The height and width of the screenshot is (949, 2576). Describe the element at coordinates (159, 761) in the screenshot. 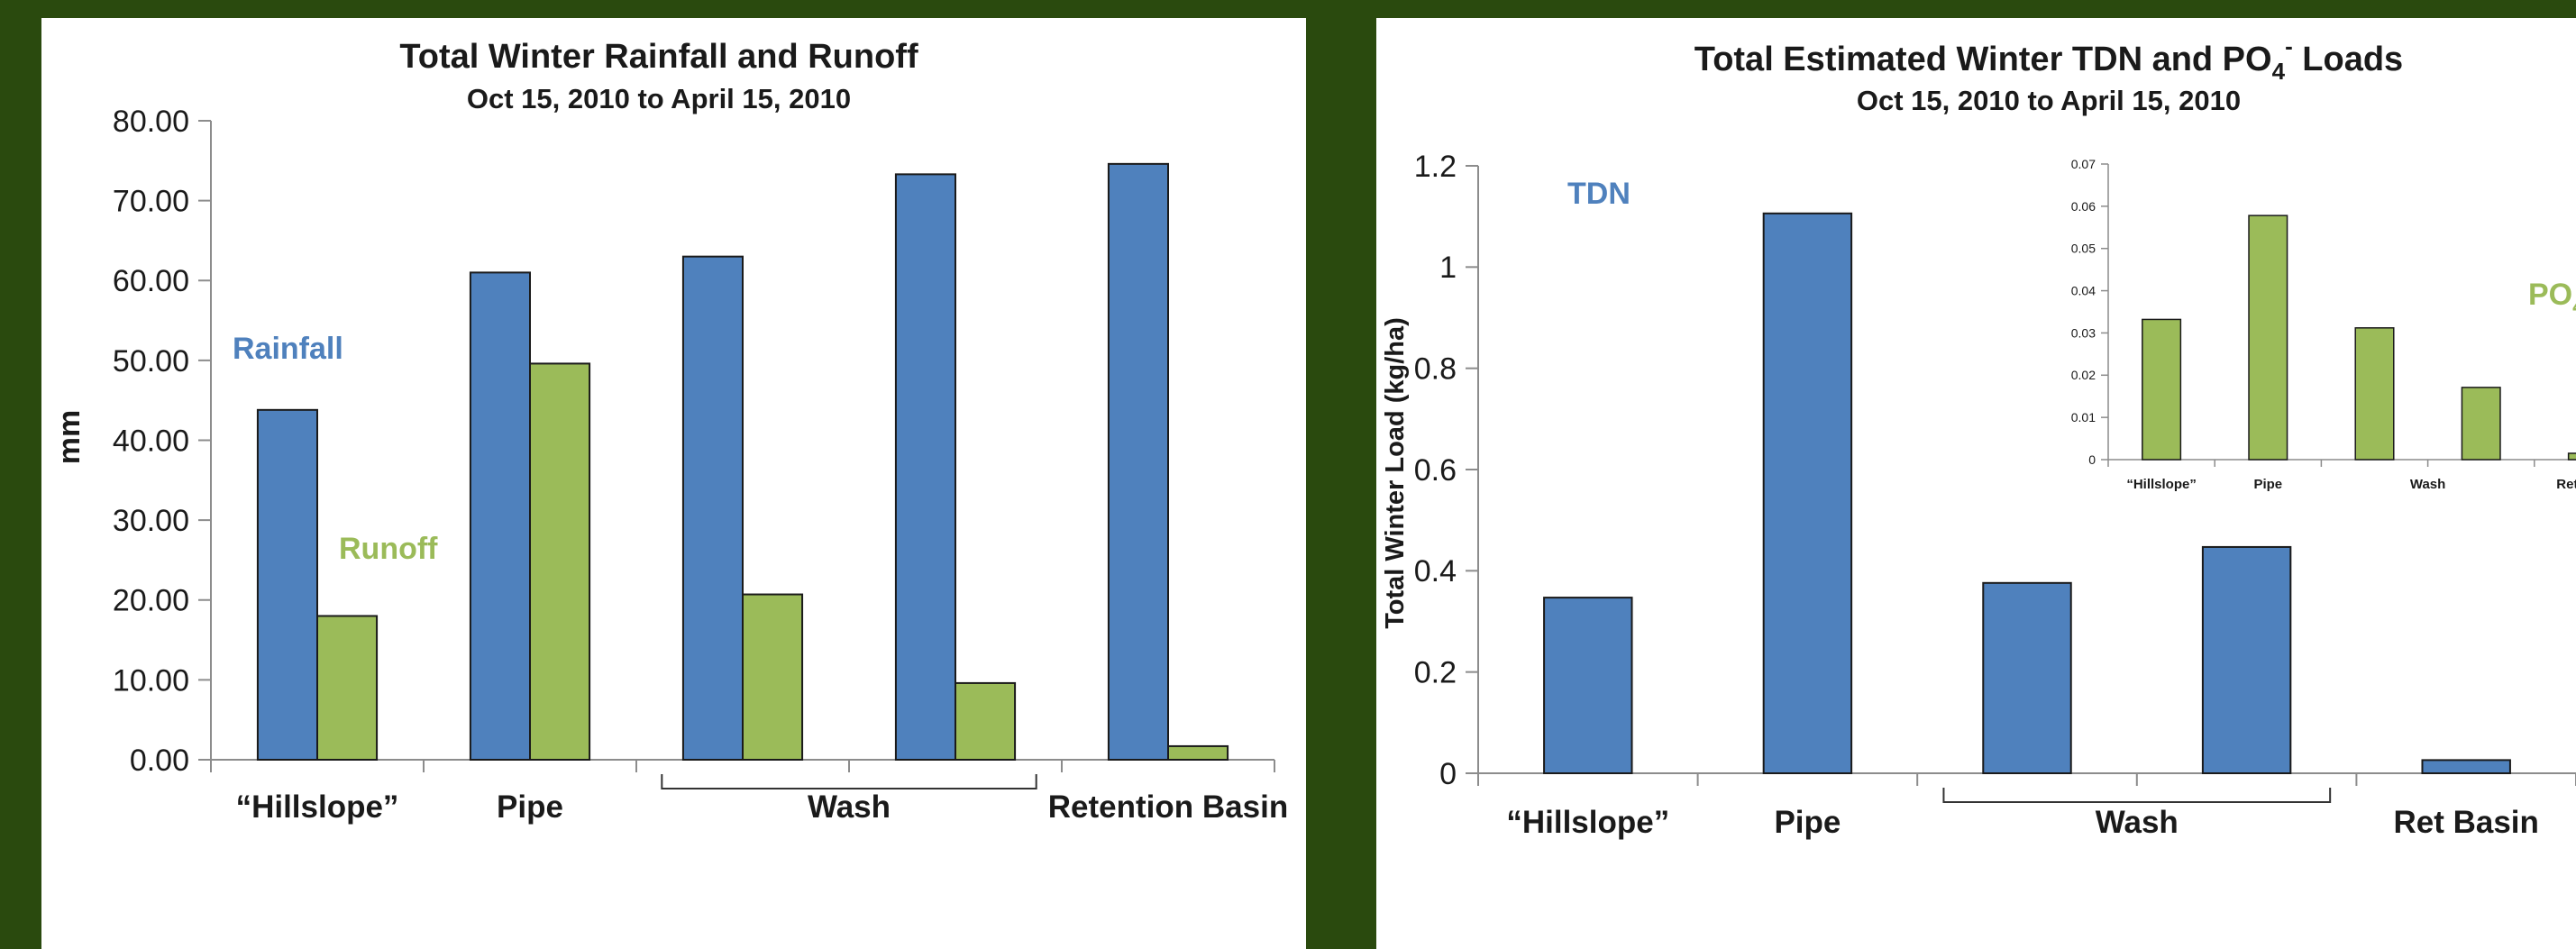

I see `y-tick-label: 0.00` at that location.